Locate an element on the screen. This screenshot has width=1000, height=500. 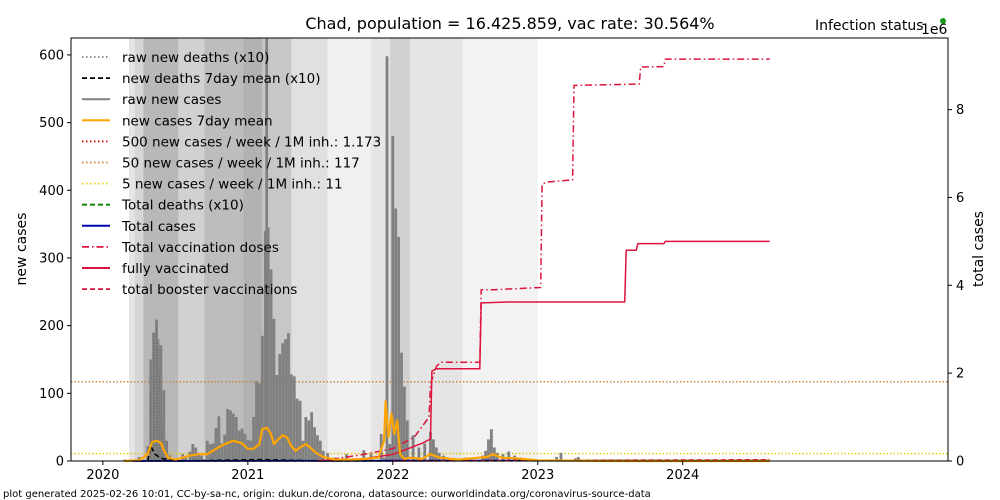
y2-tick-label-4: 8 is located at coordinates (960, 110).